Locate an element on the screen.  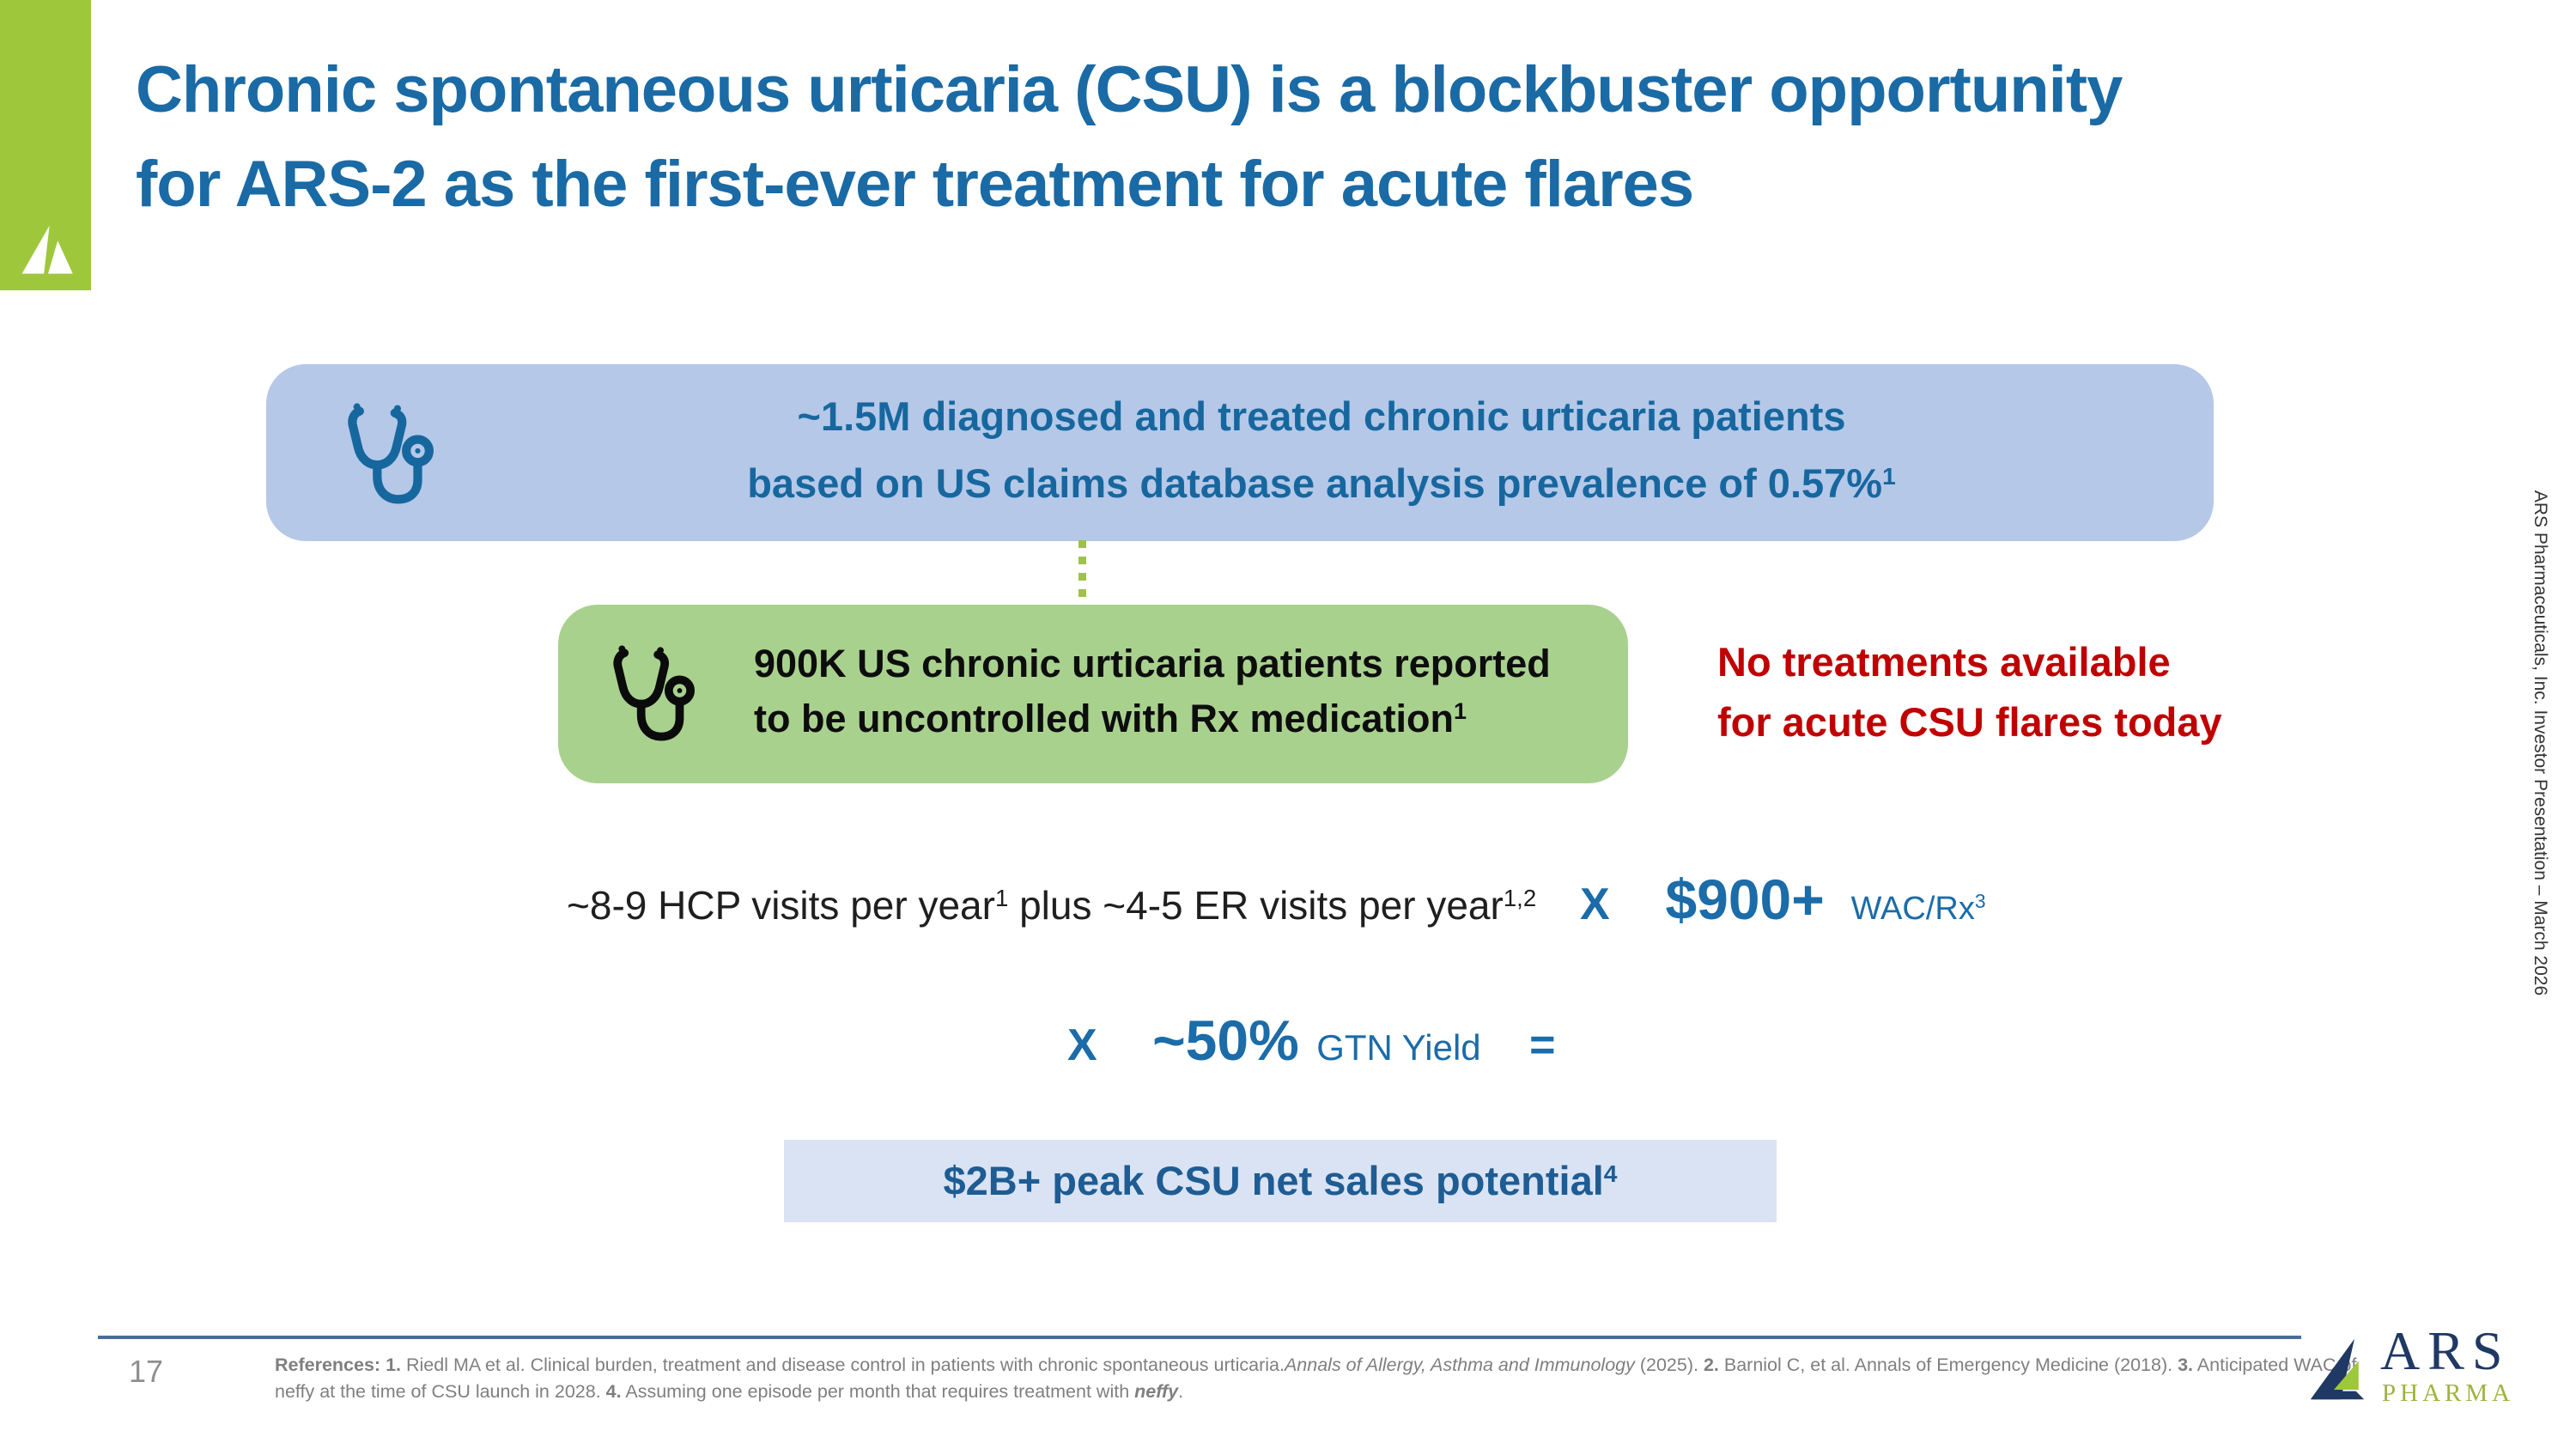
dashed-connector-line is located at coordinates (1082, 573).